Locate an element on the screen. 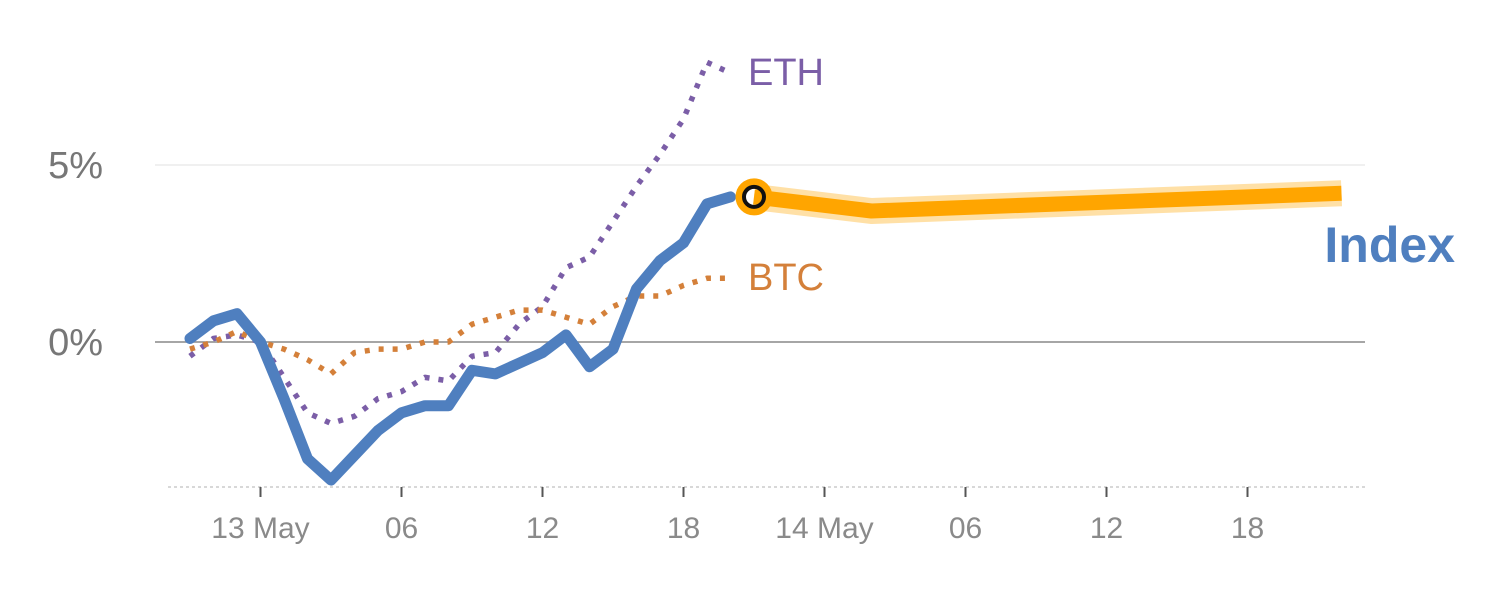  x-axis: 13 May 06 12 18 14 May 06 12 18 is located at coordinates (766, 515).